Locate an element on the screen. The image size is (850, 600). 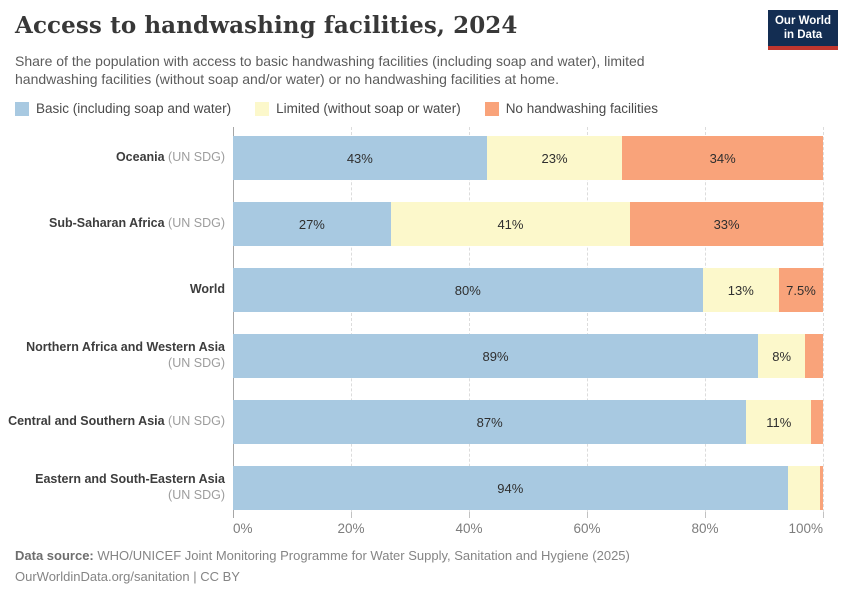
bar-segment: 94% is located at coordinates (510, 488).